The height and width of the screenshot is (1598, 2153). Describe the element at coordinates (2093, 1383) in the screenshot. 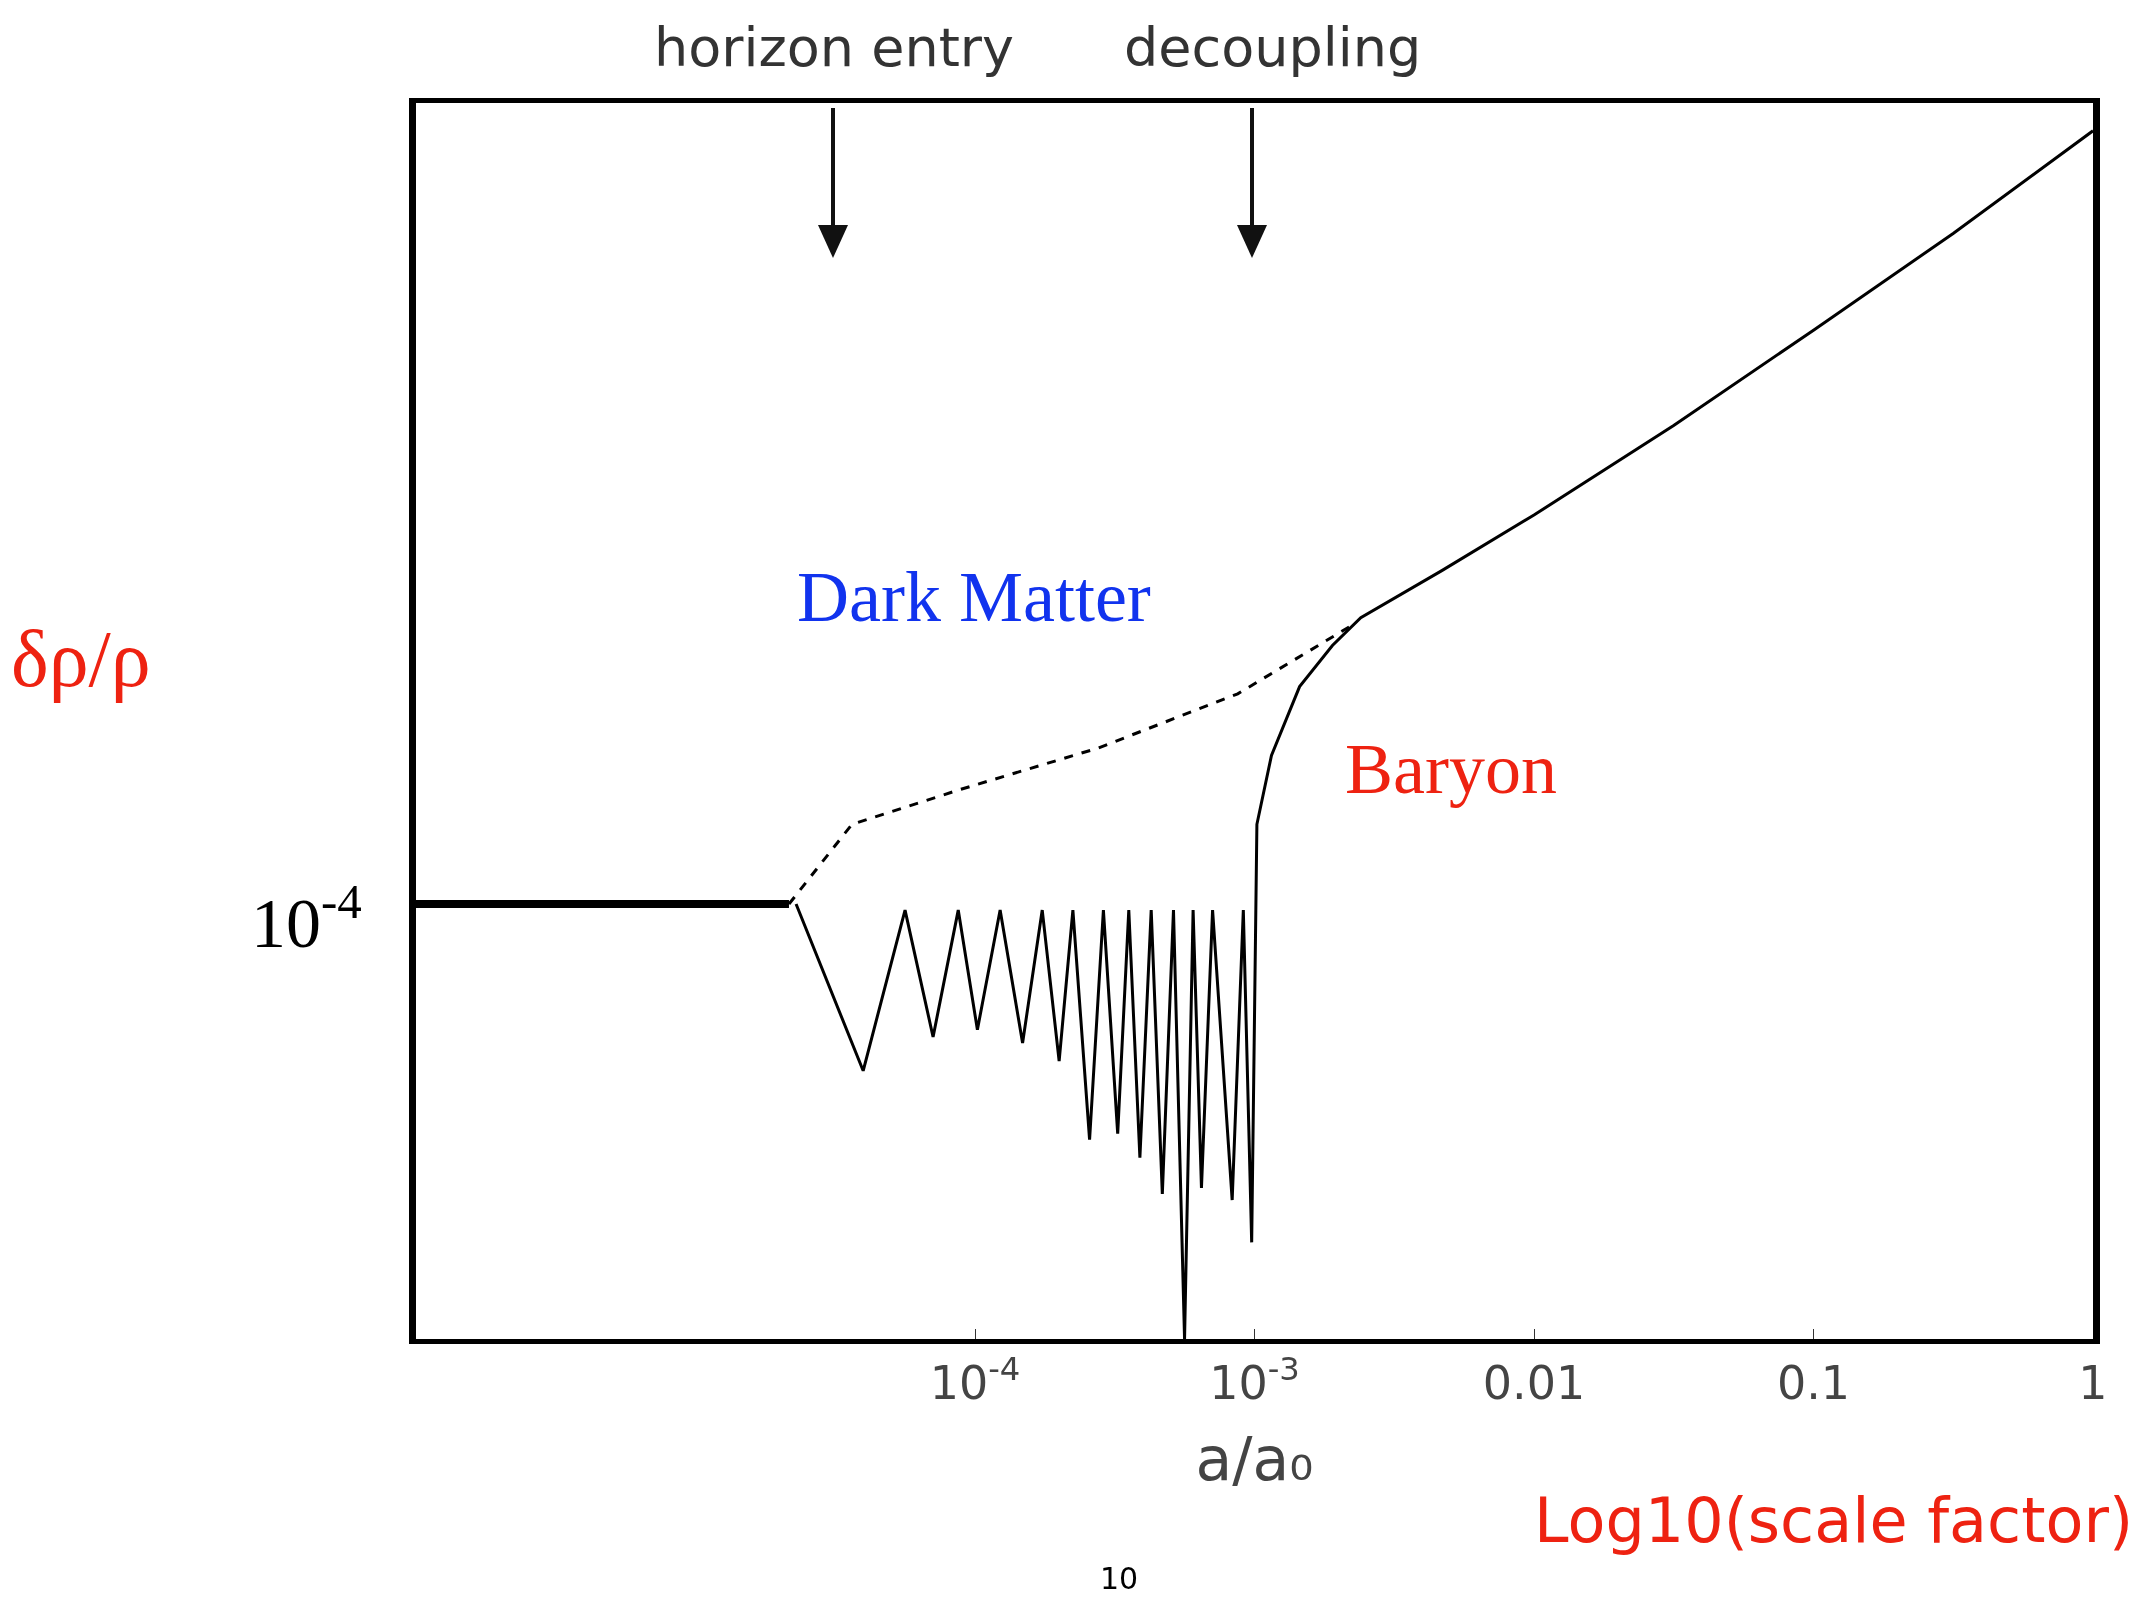

I see `x-tick-label: 1` at that location.